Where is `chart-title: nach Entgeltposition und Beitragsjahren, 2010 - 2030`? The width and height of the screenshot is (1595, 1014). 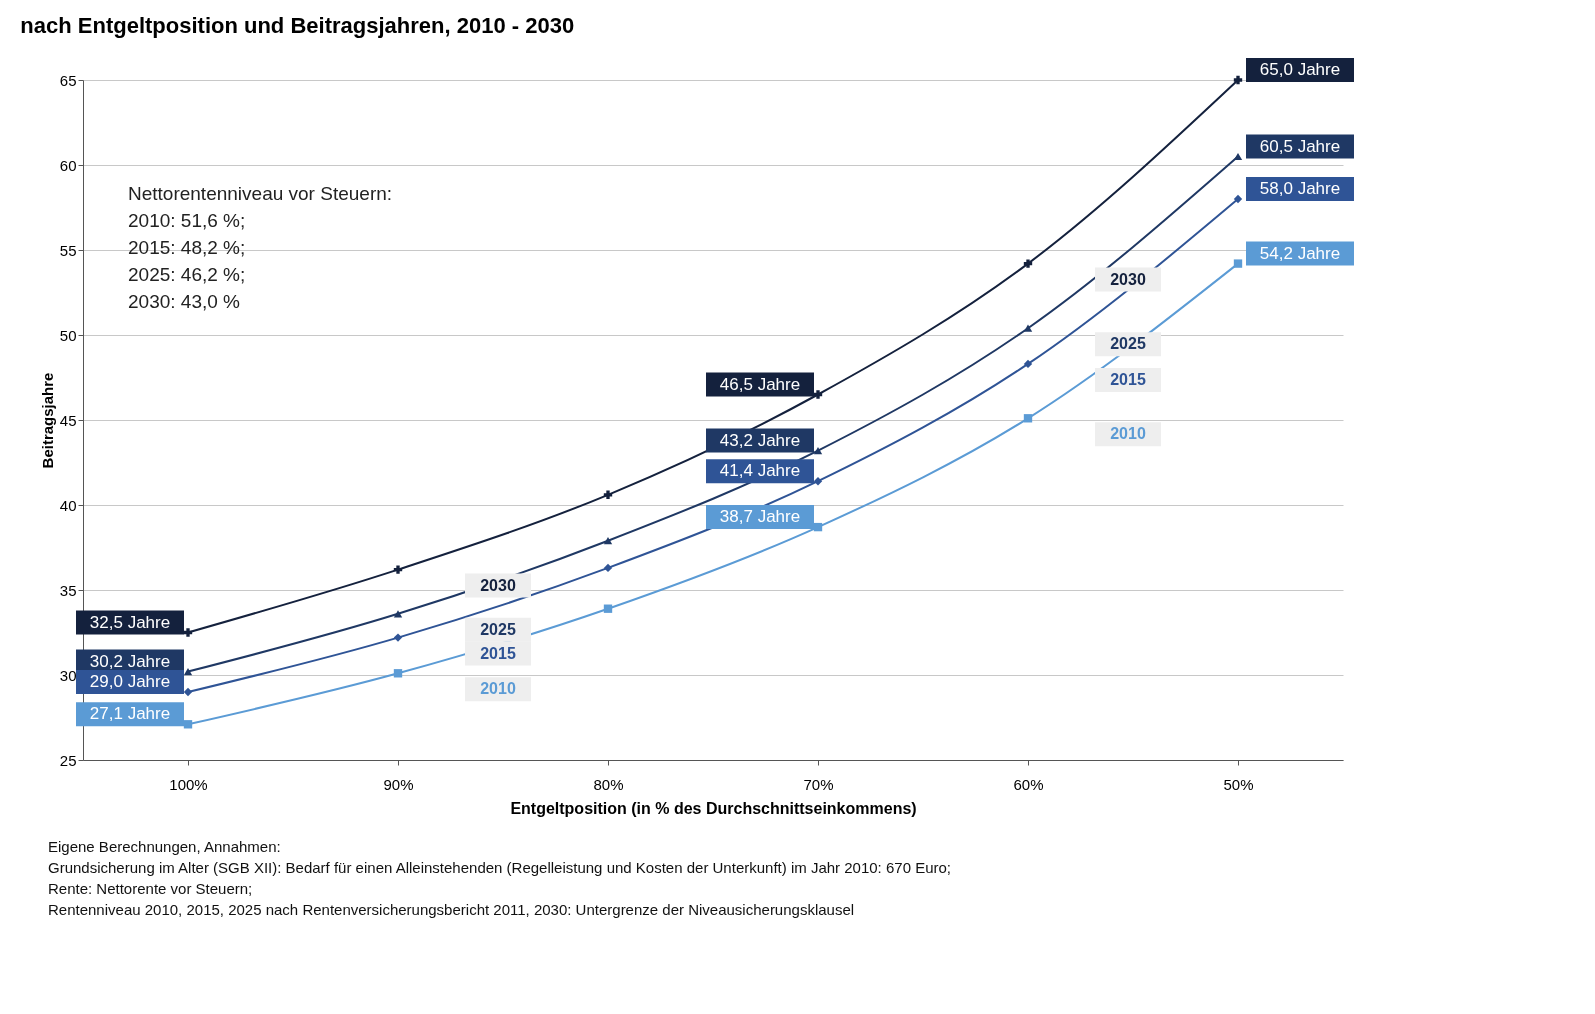
chart-title: nach Entgeltposition und Beitragsjahren, 2010 - 2030 is located at coordinates (297, 25).